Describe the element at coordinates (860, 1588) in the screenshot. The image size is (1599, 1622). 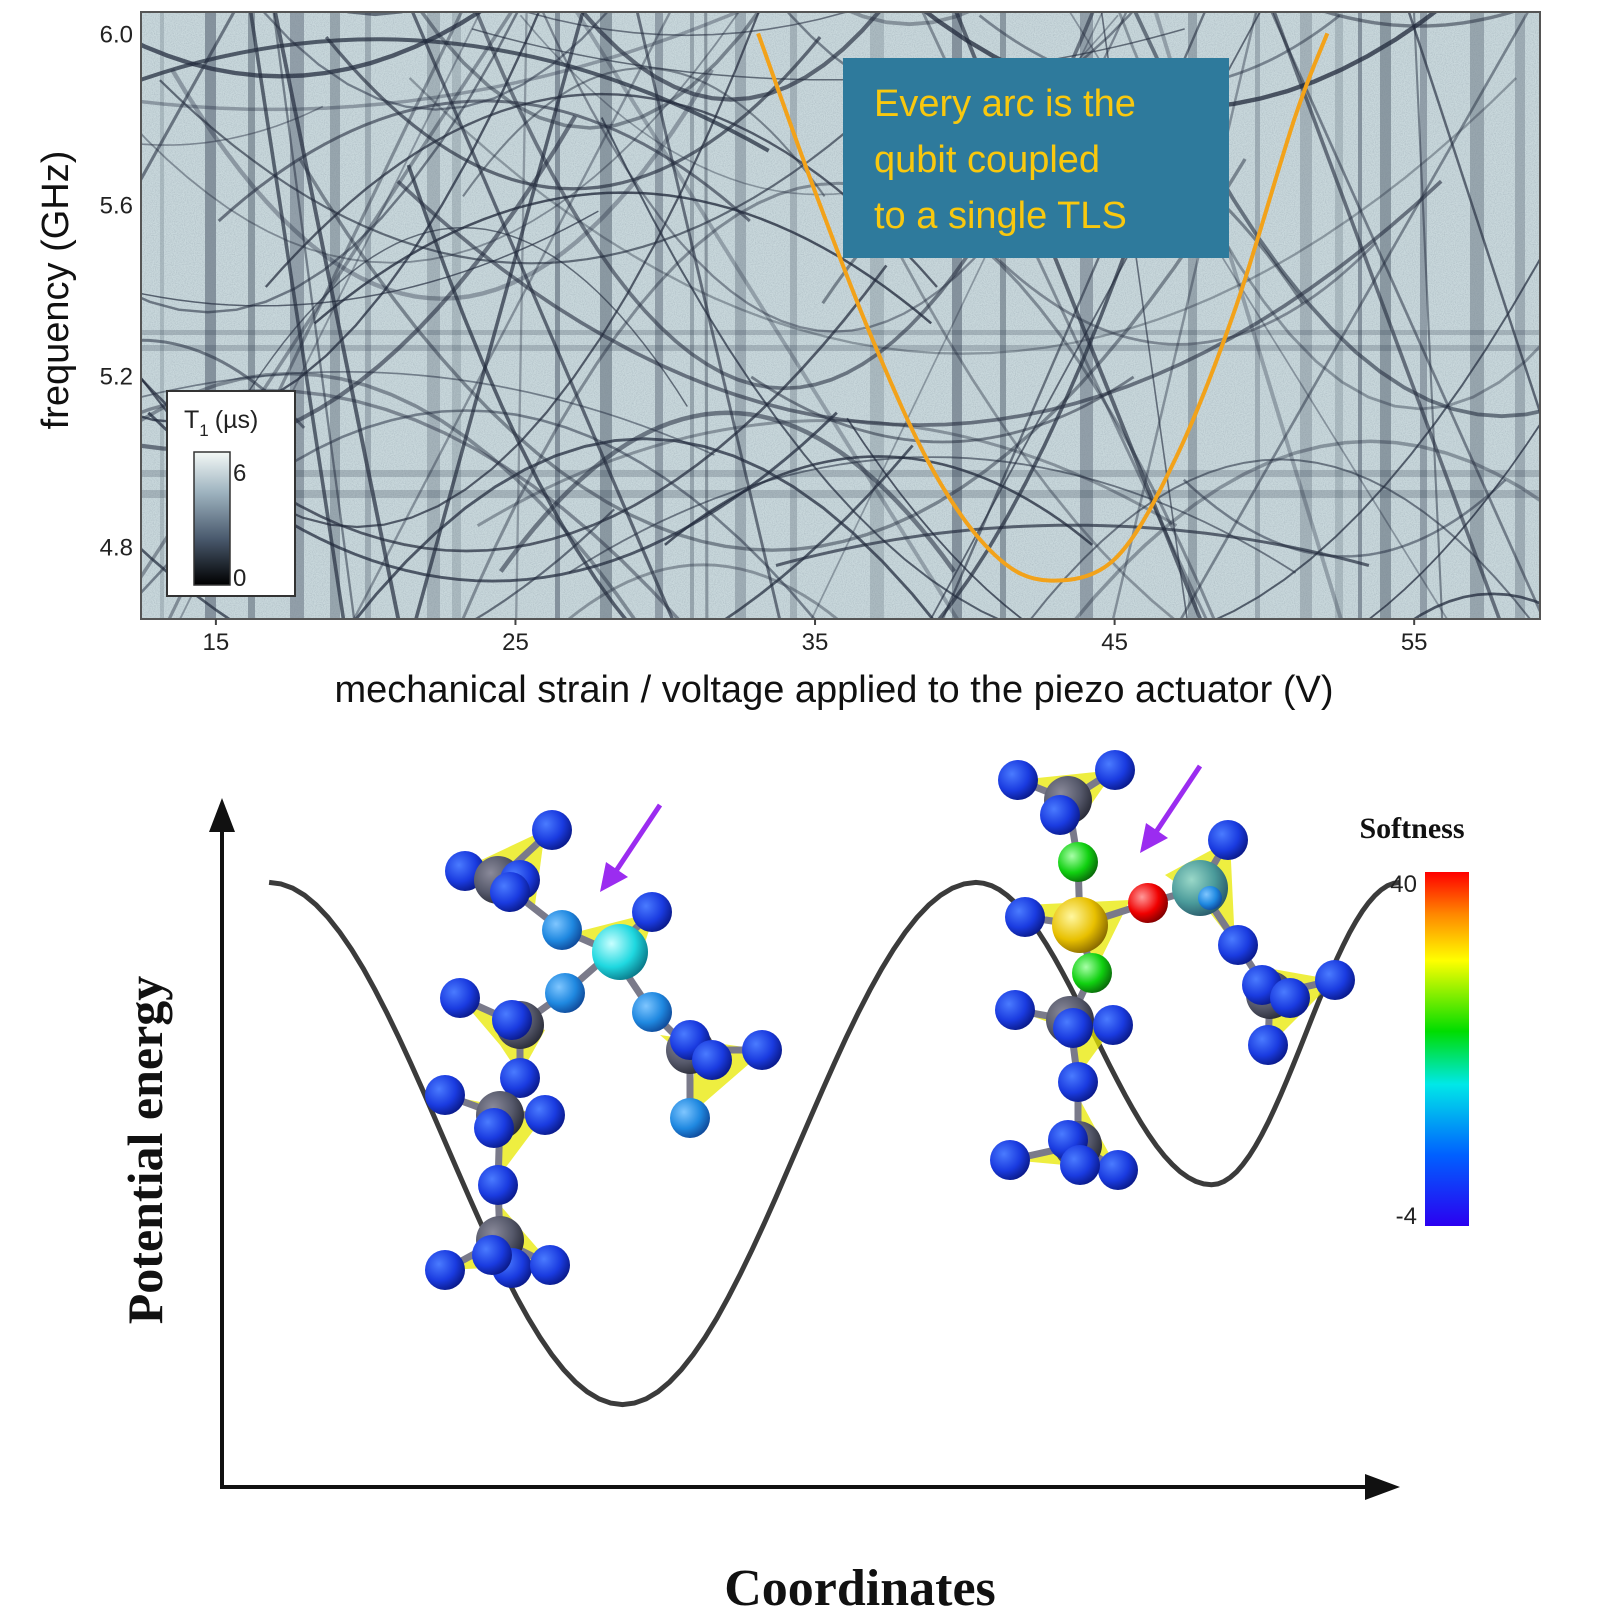
I see `bottom-x-axis-label: Coordinates` at that location.